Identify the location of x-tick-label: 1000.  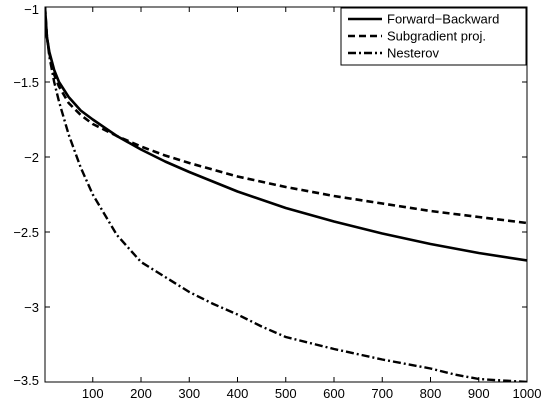
(527, 393).